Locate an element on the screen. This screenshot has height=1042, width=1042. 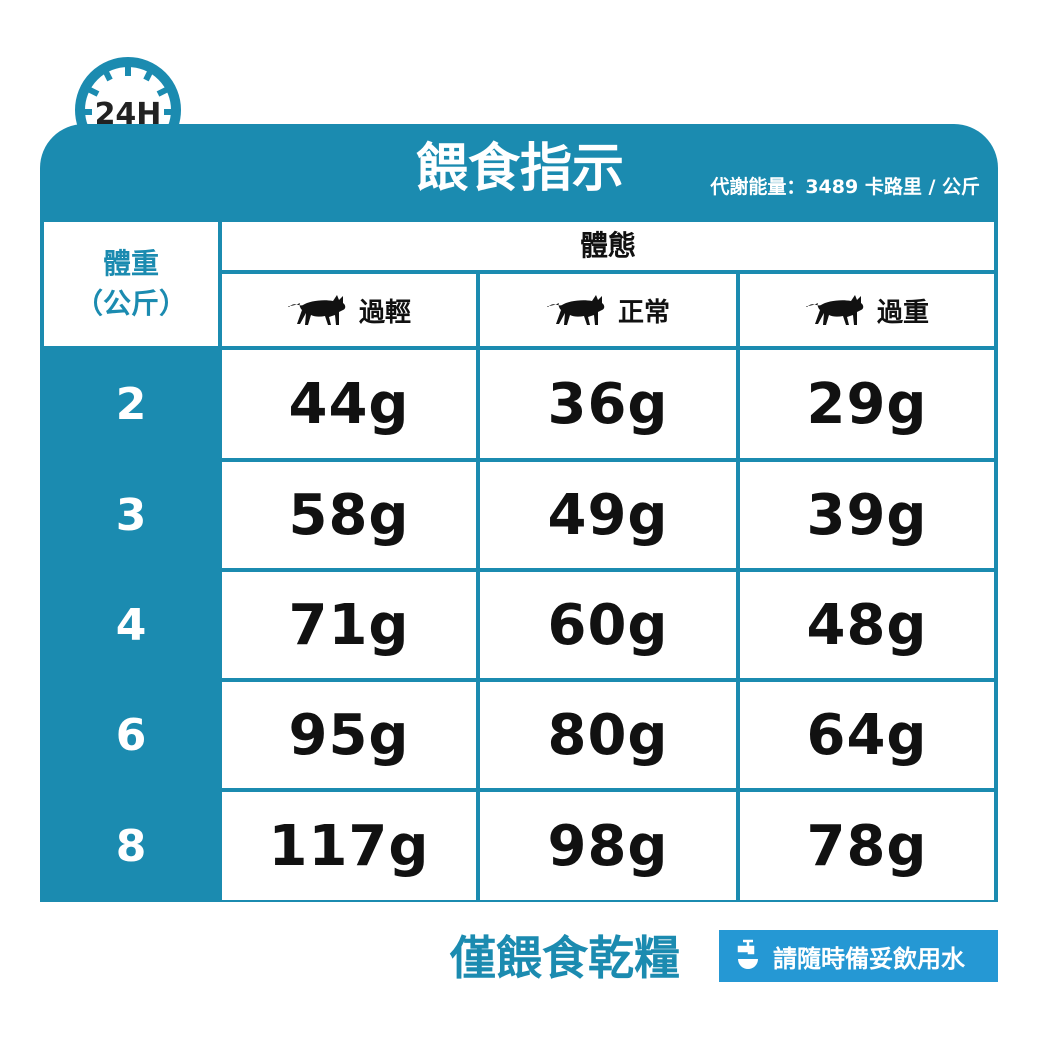
water-note: 請隨時備妥飲用水 is located at coordinates (858, 956).